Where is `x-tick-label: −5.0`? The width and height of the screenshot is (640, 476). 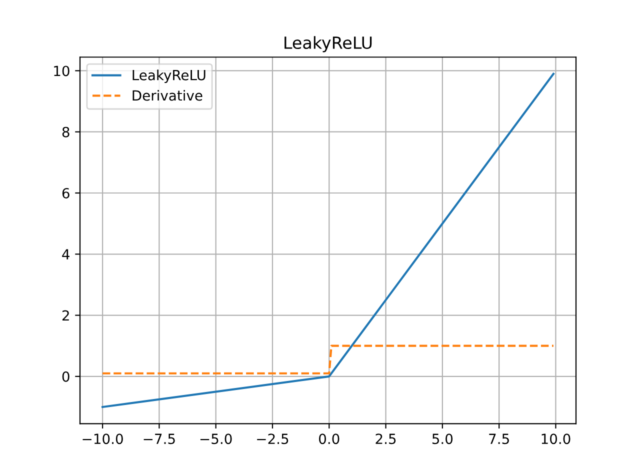
x-tick-label: −5.0 is located at coordinates (216, 439).